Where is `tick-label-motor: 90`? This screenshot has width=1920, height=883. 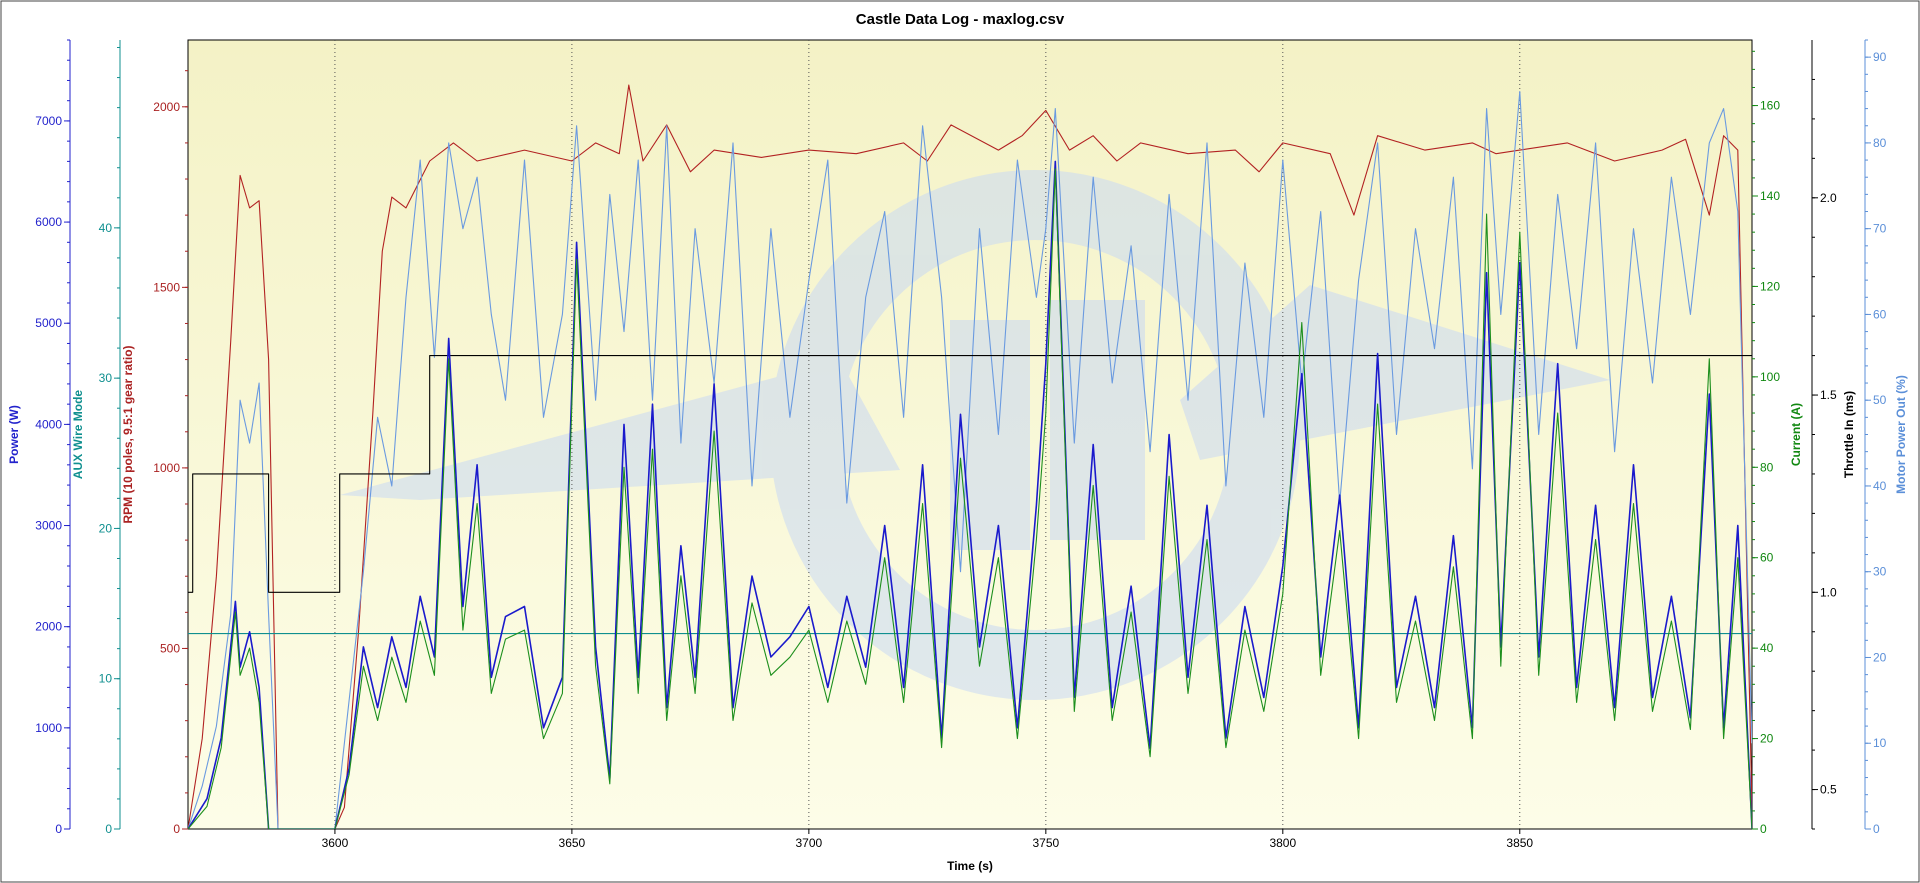
tick-label-motor: 90 is located at coordinates (1880, 57).